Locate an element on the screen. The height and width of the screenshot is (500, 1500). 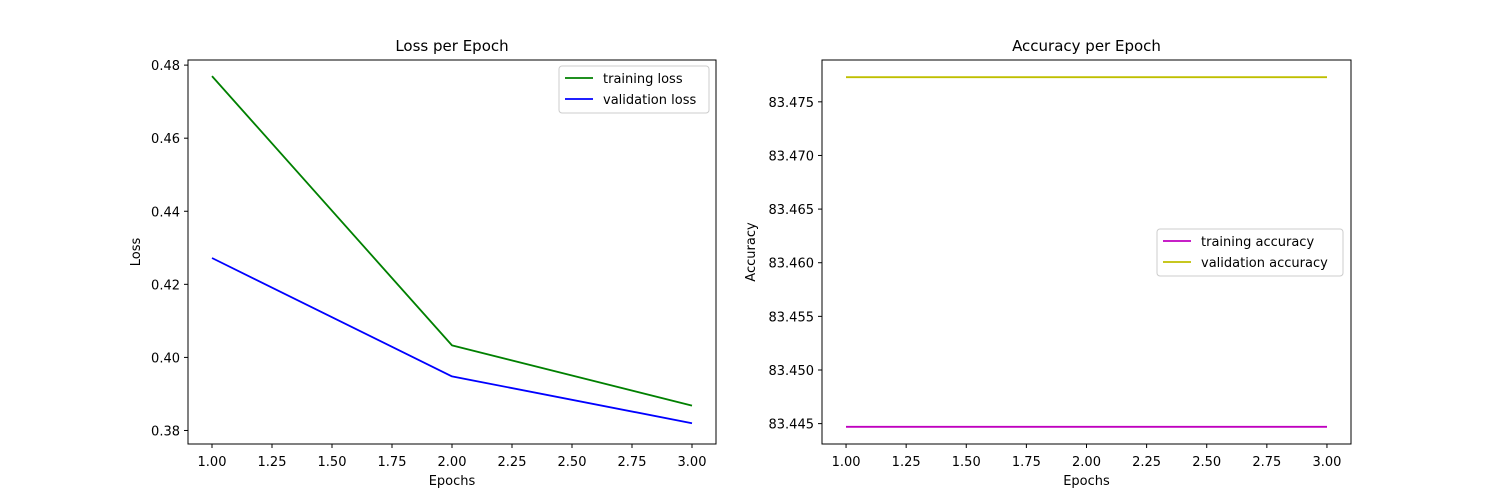
y-tick-label: 83.455 is located at coordinates (792, 317).